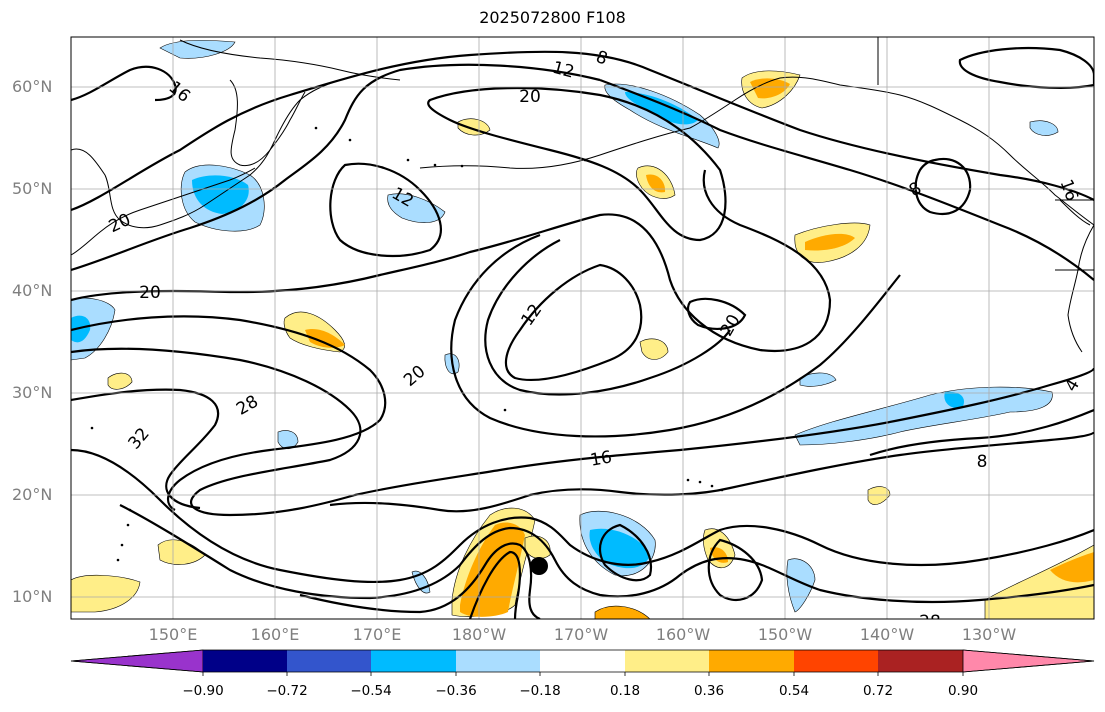 The width and height of the screenshot is (1105, 712). I want to click on shade-blue-west, so click(93, 329).